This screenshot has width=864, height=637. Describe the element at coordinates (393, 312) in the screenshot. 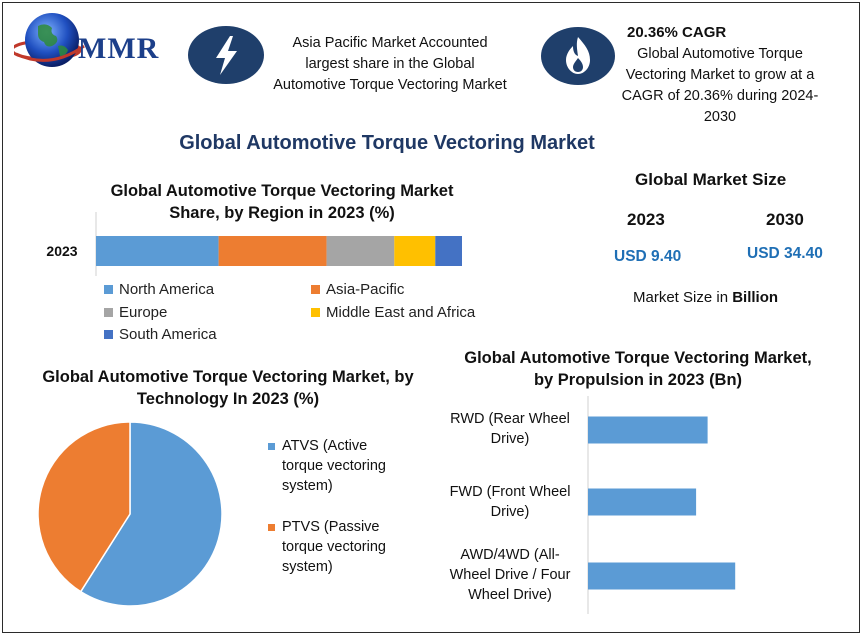

I see `legend-middle-east-africa: Middle East and Africa` at that location.